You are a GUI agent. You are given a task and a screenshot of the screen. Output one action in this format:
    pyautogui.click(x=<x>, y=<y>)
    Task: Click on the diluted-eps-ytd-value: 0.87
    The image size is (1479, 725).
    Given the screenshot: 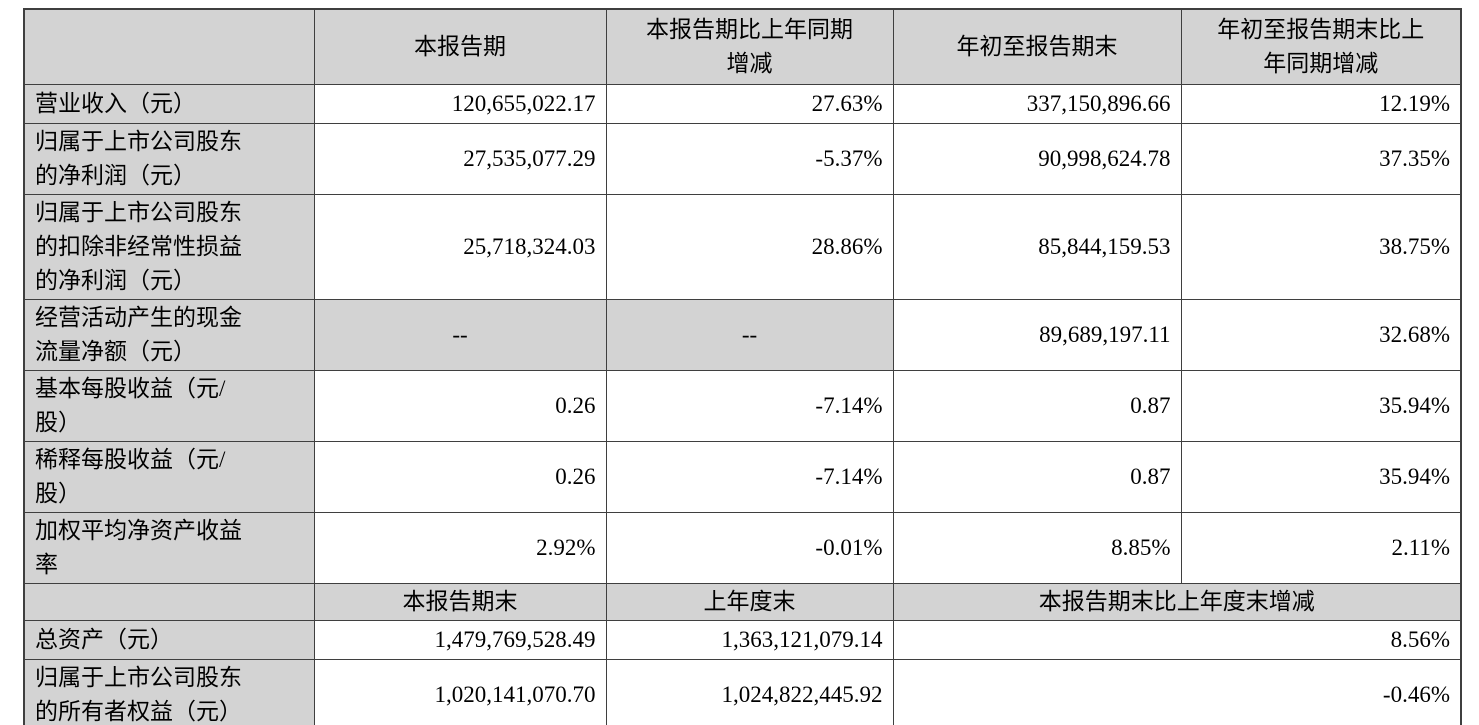 What is the action you would take?
    pyautogui.click(x=1037, y=477)
    